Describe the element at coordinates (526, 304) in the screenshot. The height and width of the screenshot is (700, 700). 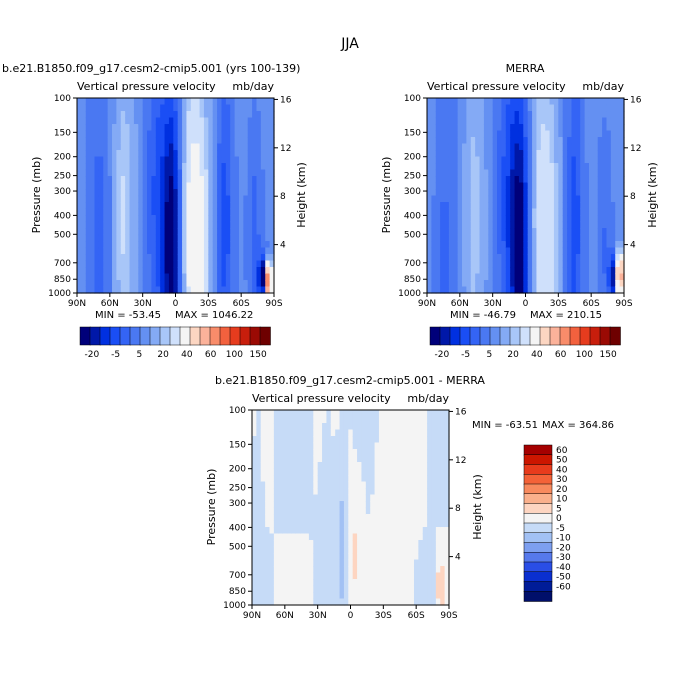
I see `lat-tick-label: 0` at that location.